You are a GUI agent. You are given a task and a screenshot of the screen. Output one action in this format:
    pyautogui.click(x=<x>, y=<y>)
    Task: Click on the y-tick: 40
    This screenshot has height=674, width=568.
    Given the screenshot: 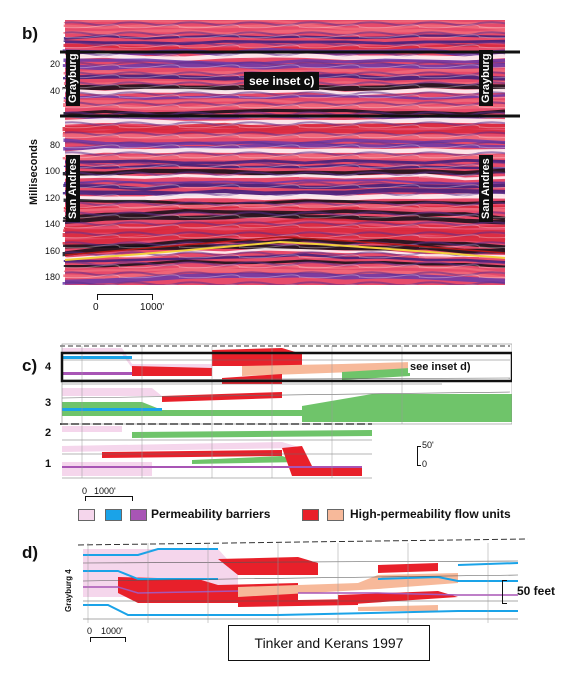 What is the action you would take?
    pyautogui.click(x=54, y=91)
    